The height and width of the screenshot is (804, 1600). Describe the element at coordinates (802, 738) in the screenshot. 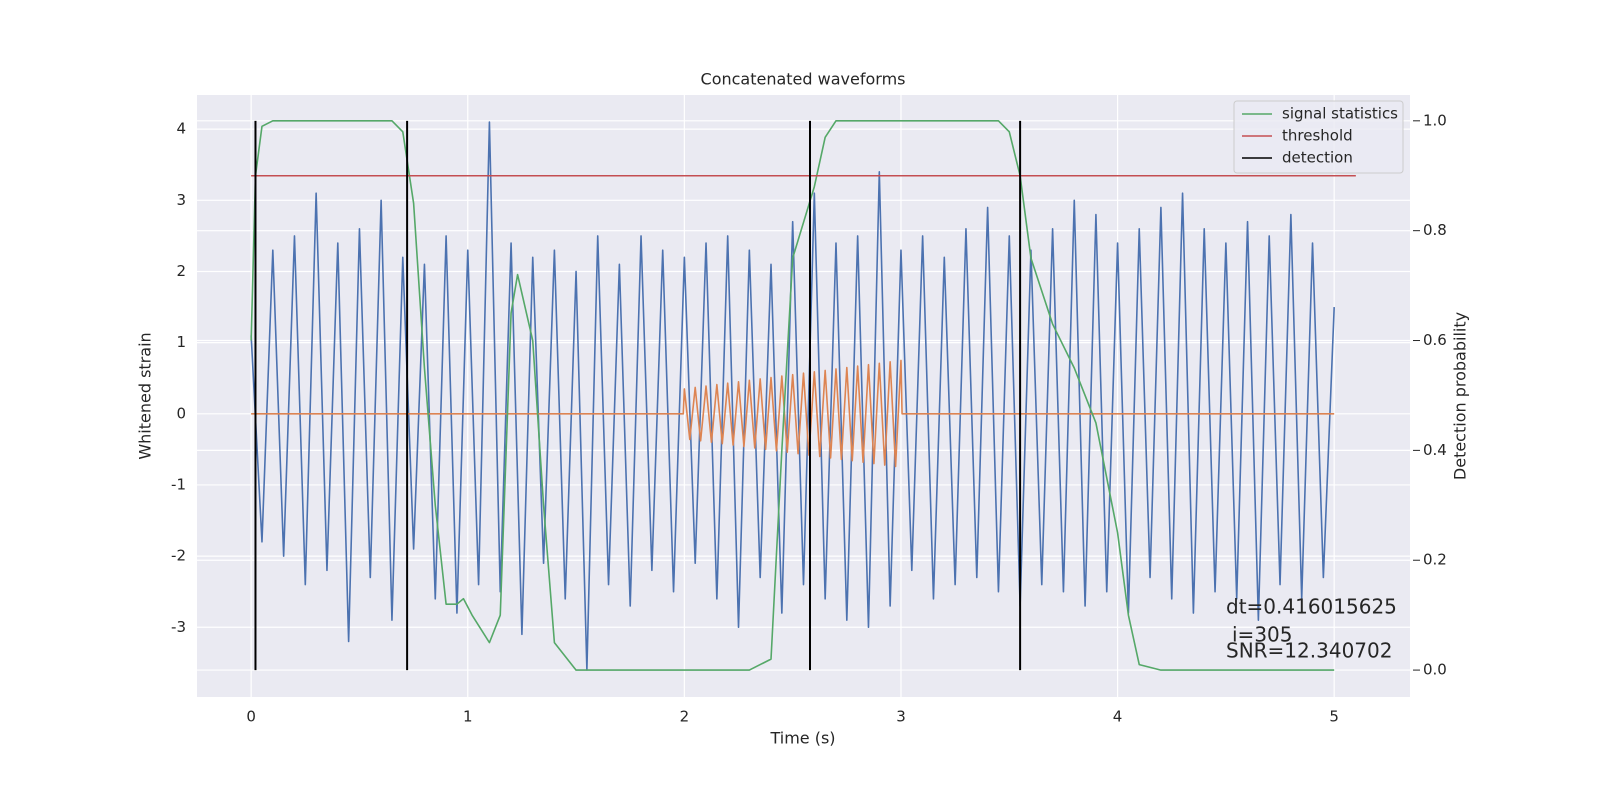

I see `x-axis-label: Time (s)` at that location.